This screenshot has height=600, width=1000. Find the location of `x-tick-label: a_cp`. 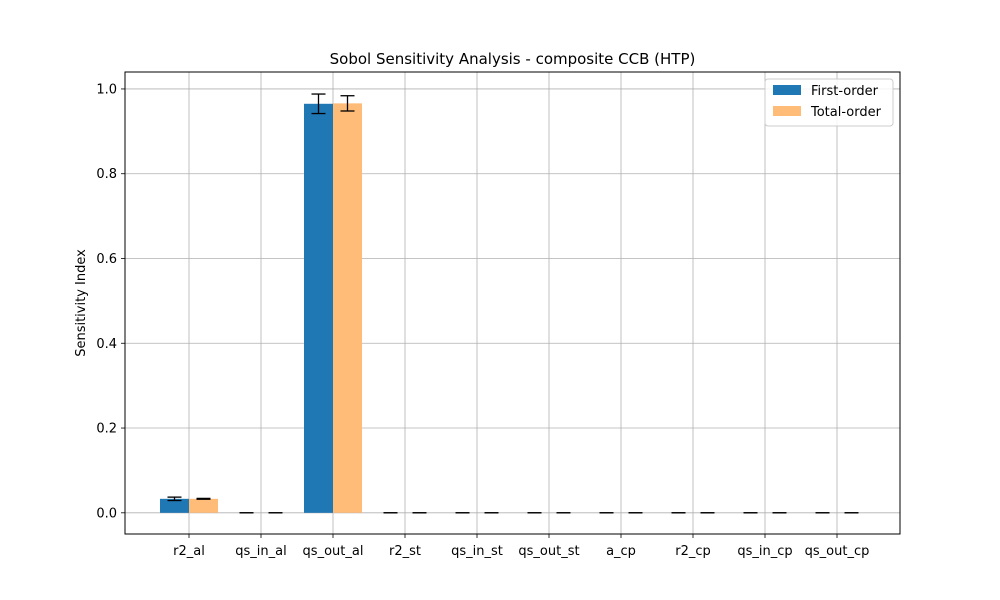

x-tick-label: a_cp is located at coordinates (621, 551).